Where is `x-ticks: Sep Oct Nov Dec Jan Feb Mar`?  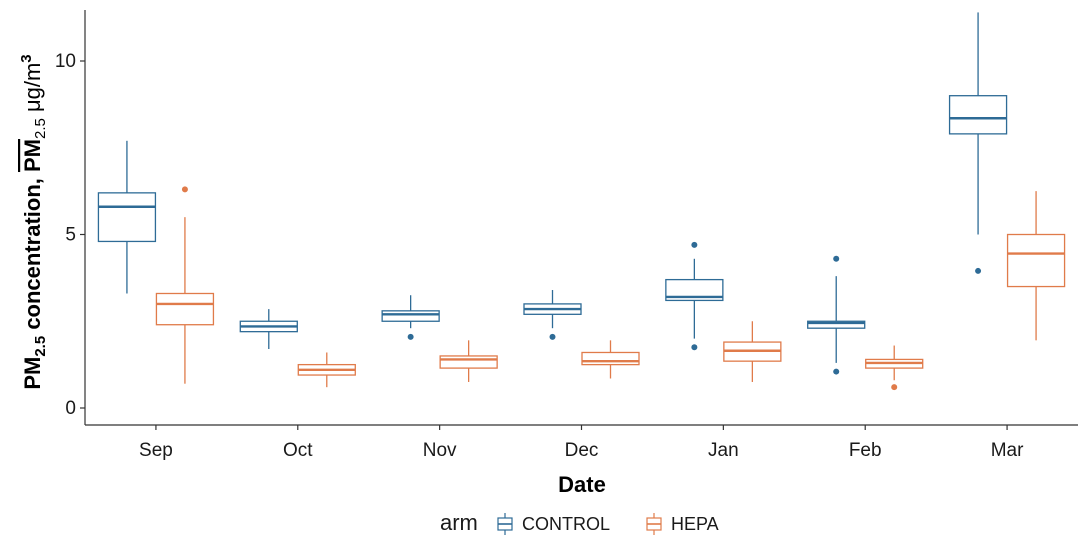
x-ticks: Sep Oct Nov Dec Jan Feb Mar is located at coordinates (581, 443).